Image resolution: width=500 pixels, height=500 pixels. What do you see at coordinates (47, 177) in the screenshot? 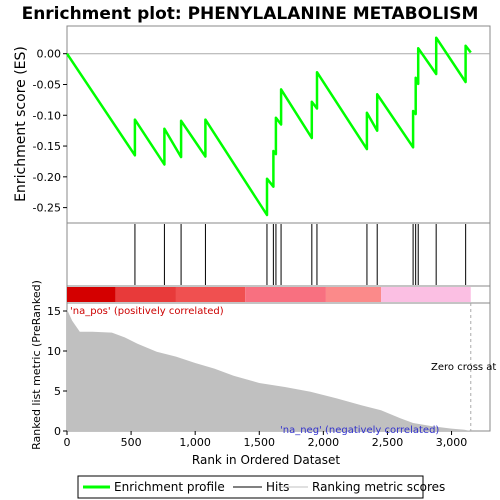
I see `es-y-tick-label: -0.20` at bounding box center [47, 177].